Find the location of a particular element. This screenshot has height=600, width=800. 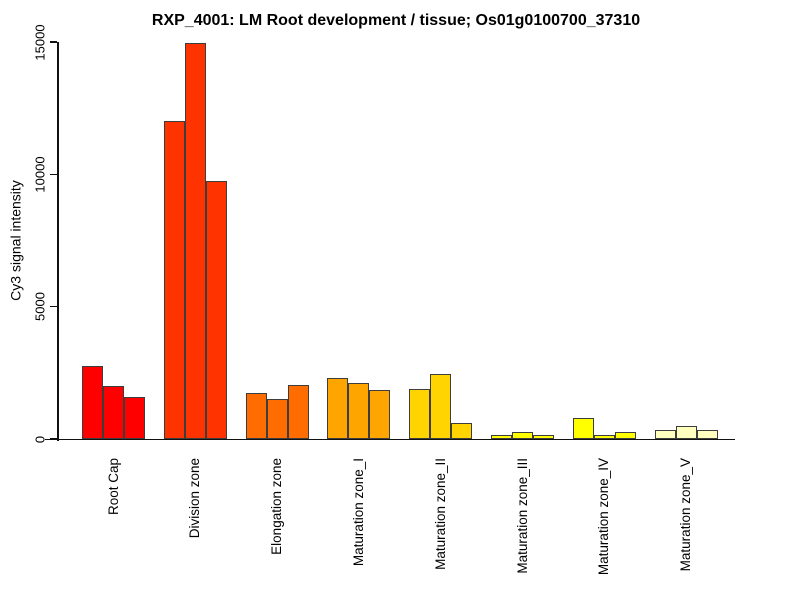

x-category-label: Maturation zone_IV is located at coordinates (604, 517).